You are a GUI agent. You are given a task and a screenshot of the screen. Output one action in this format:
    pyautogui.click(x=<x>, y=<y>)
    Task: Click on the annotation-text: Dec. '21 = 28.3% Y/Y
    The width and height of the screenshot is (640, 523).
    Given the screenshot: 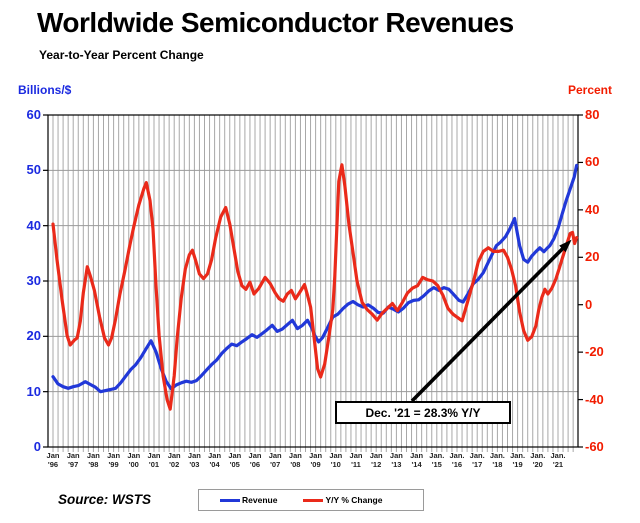 What is the action you would take?
    pyautogui.click(x=423, y=412)
    